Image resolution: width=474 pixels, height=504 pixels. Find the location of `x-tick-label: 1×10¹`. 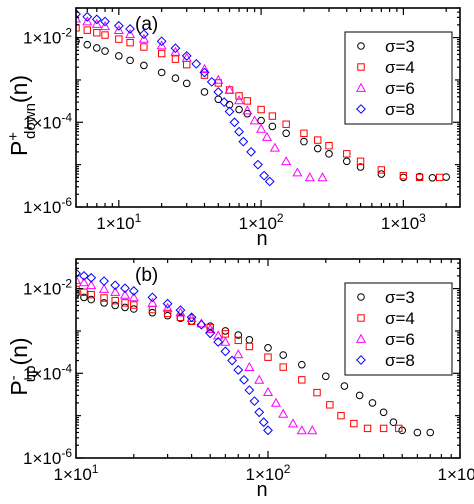

x-tick-label: 1×10¹ is located at coordinates (76, 473).